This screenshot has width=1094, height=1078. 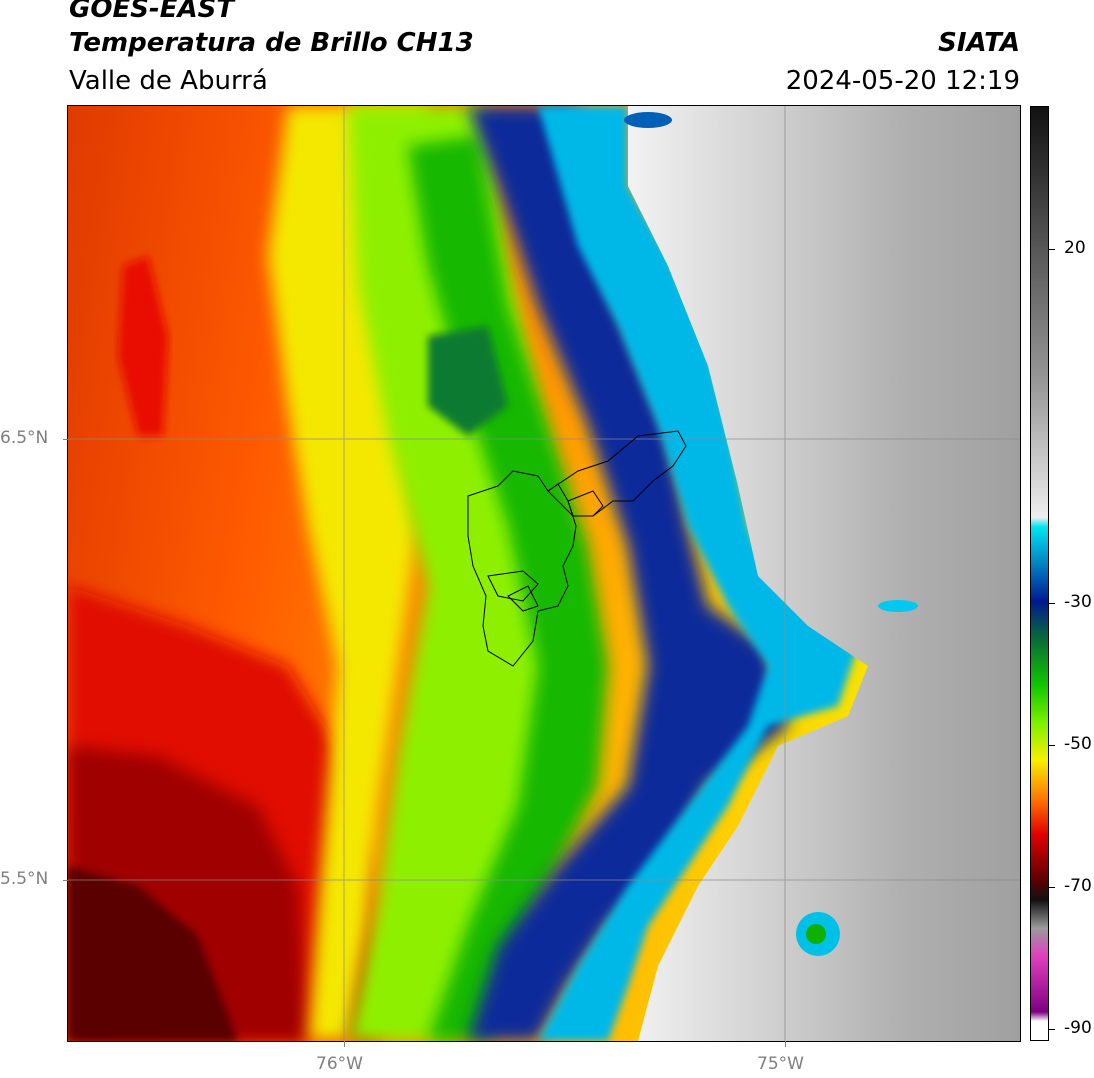 What do you see at coordinates (24, 879) in the screenshot?
I see `lat-label-5-5: 5.5°N` at bounding box center [24, 879].